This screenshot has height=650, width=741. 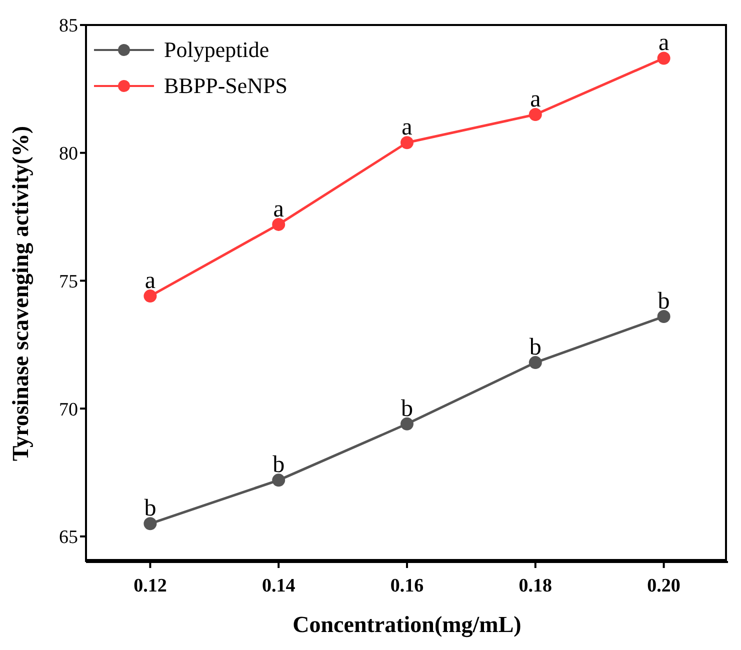 I want to click on x-tick-label: 0.18, so click(x=535, y=585).